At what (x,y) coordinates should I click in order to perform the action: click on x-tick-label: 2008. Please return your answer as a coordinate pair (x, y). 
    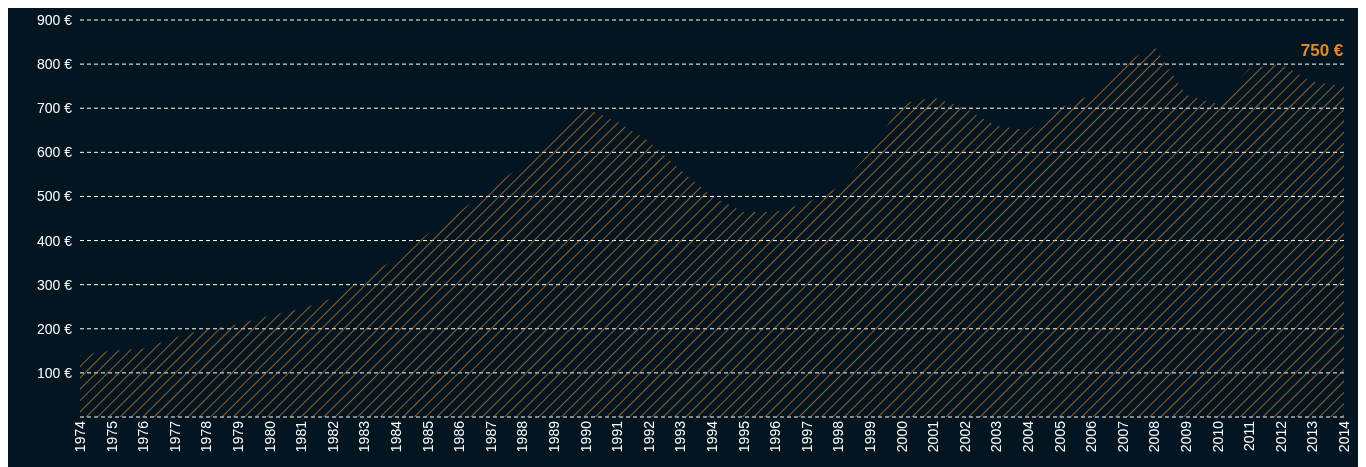
    Looking at the image, I should click on (1154, 436).